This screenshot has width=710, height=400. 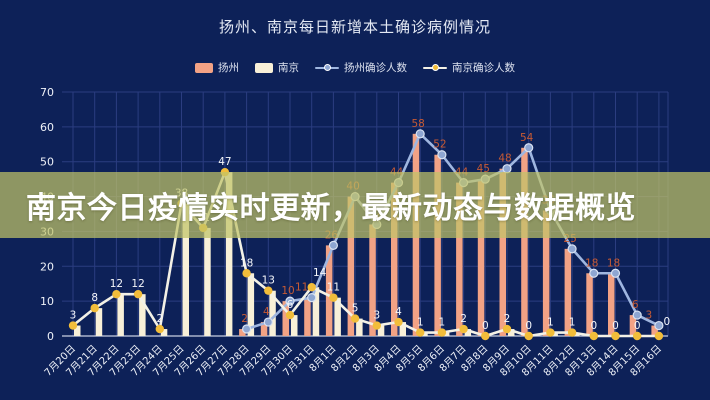 I want to click on point-nanjing-8月5日, so click(x=420, y=332).